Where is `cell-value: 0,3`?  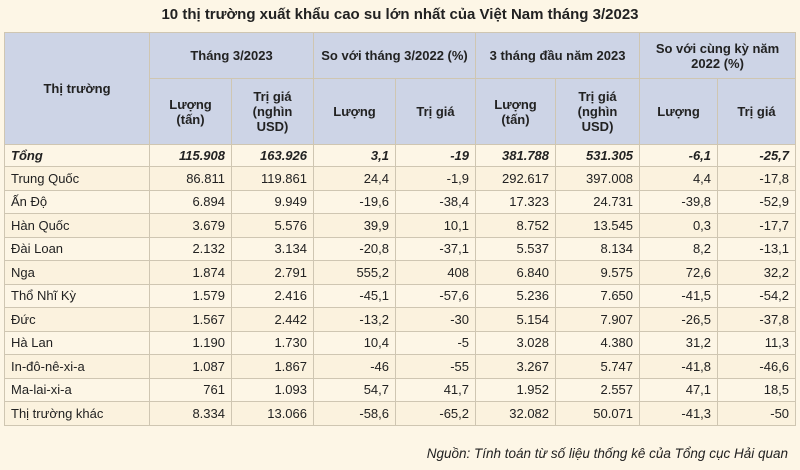 cell-value: 0,3 is located at coordinates (679, 225).